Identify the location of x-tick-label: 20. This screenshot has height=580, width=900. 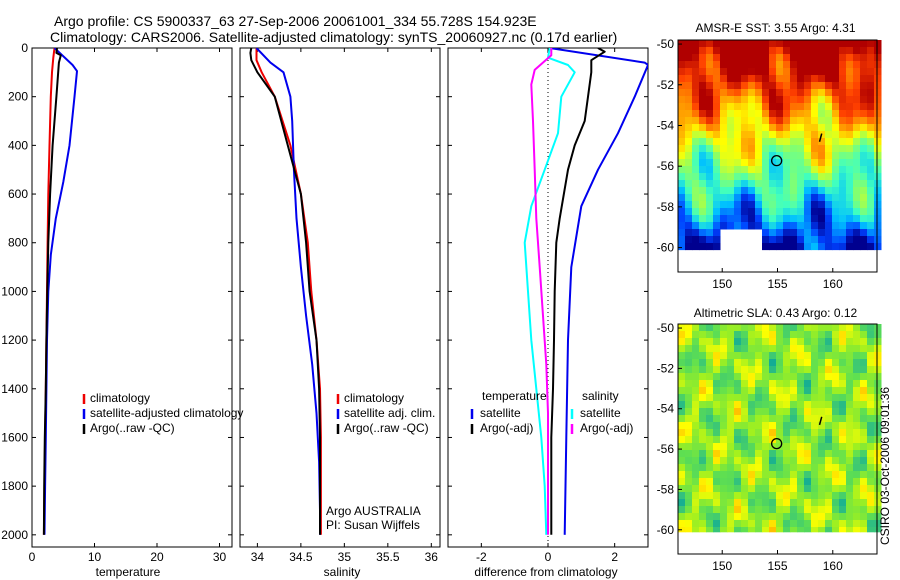
(157, 557).